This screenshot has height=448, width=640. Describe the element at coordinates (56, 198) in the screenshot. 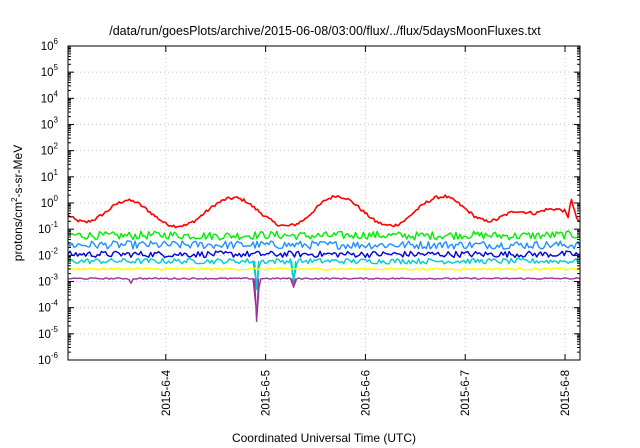

I see `y-tick-exp: 0` at that location.